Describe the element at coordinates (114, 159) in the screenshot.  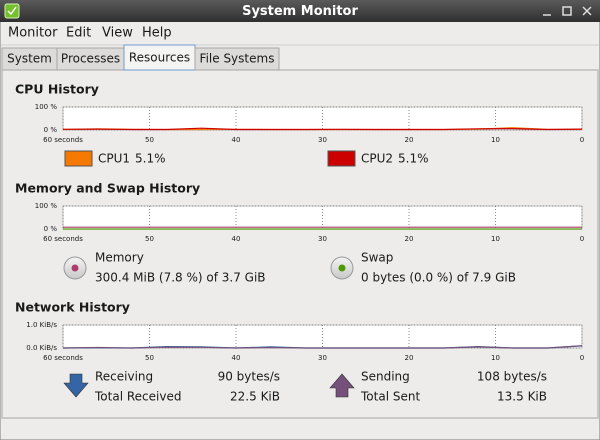
I see `legend-label: CPU1` at that location.